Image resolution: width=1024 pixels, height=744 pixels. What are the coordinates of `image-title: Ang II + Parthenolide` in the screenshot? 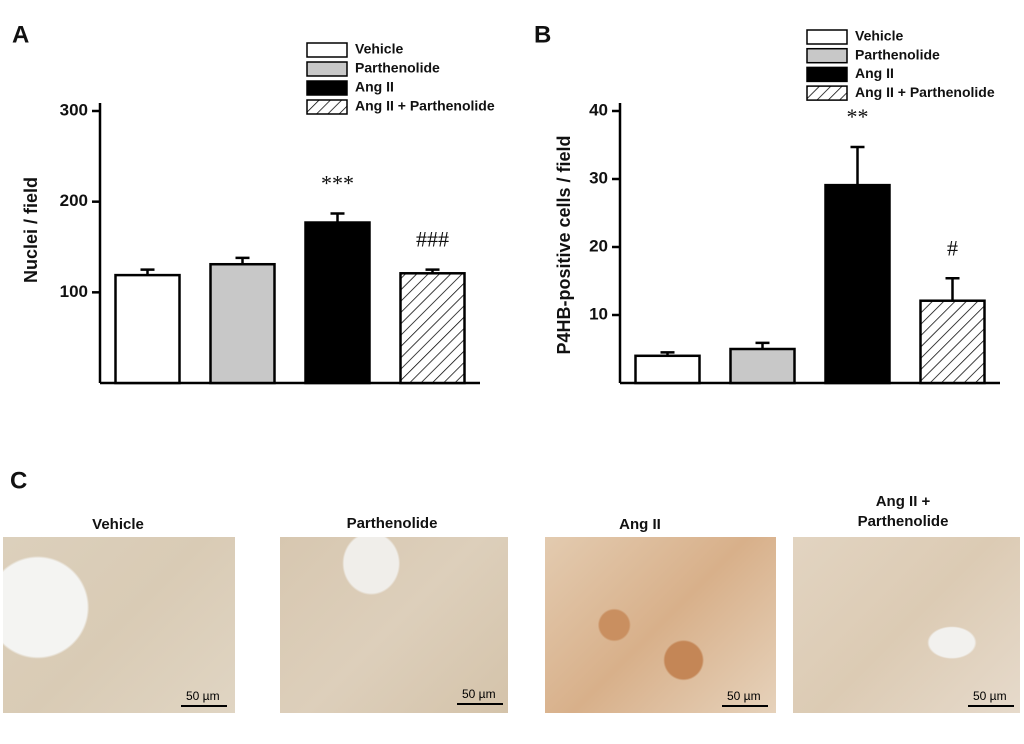 It's located at (903, 511).